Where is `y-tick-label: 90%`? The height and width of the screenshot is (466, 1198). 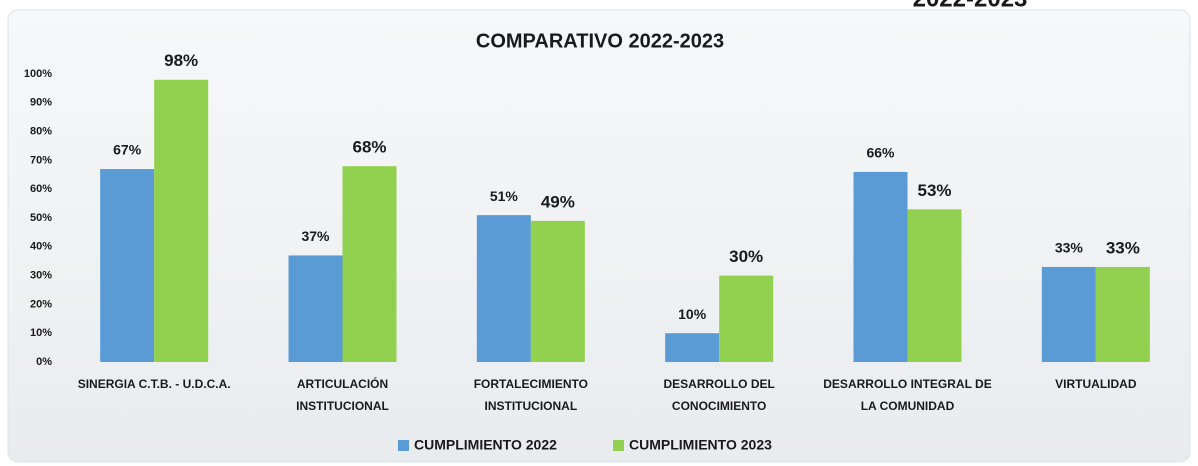
y-tick-label: 90% is located at coordinates (41, 103).